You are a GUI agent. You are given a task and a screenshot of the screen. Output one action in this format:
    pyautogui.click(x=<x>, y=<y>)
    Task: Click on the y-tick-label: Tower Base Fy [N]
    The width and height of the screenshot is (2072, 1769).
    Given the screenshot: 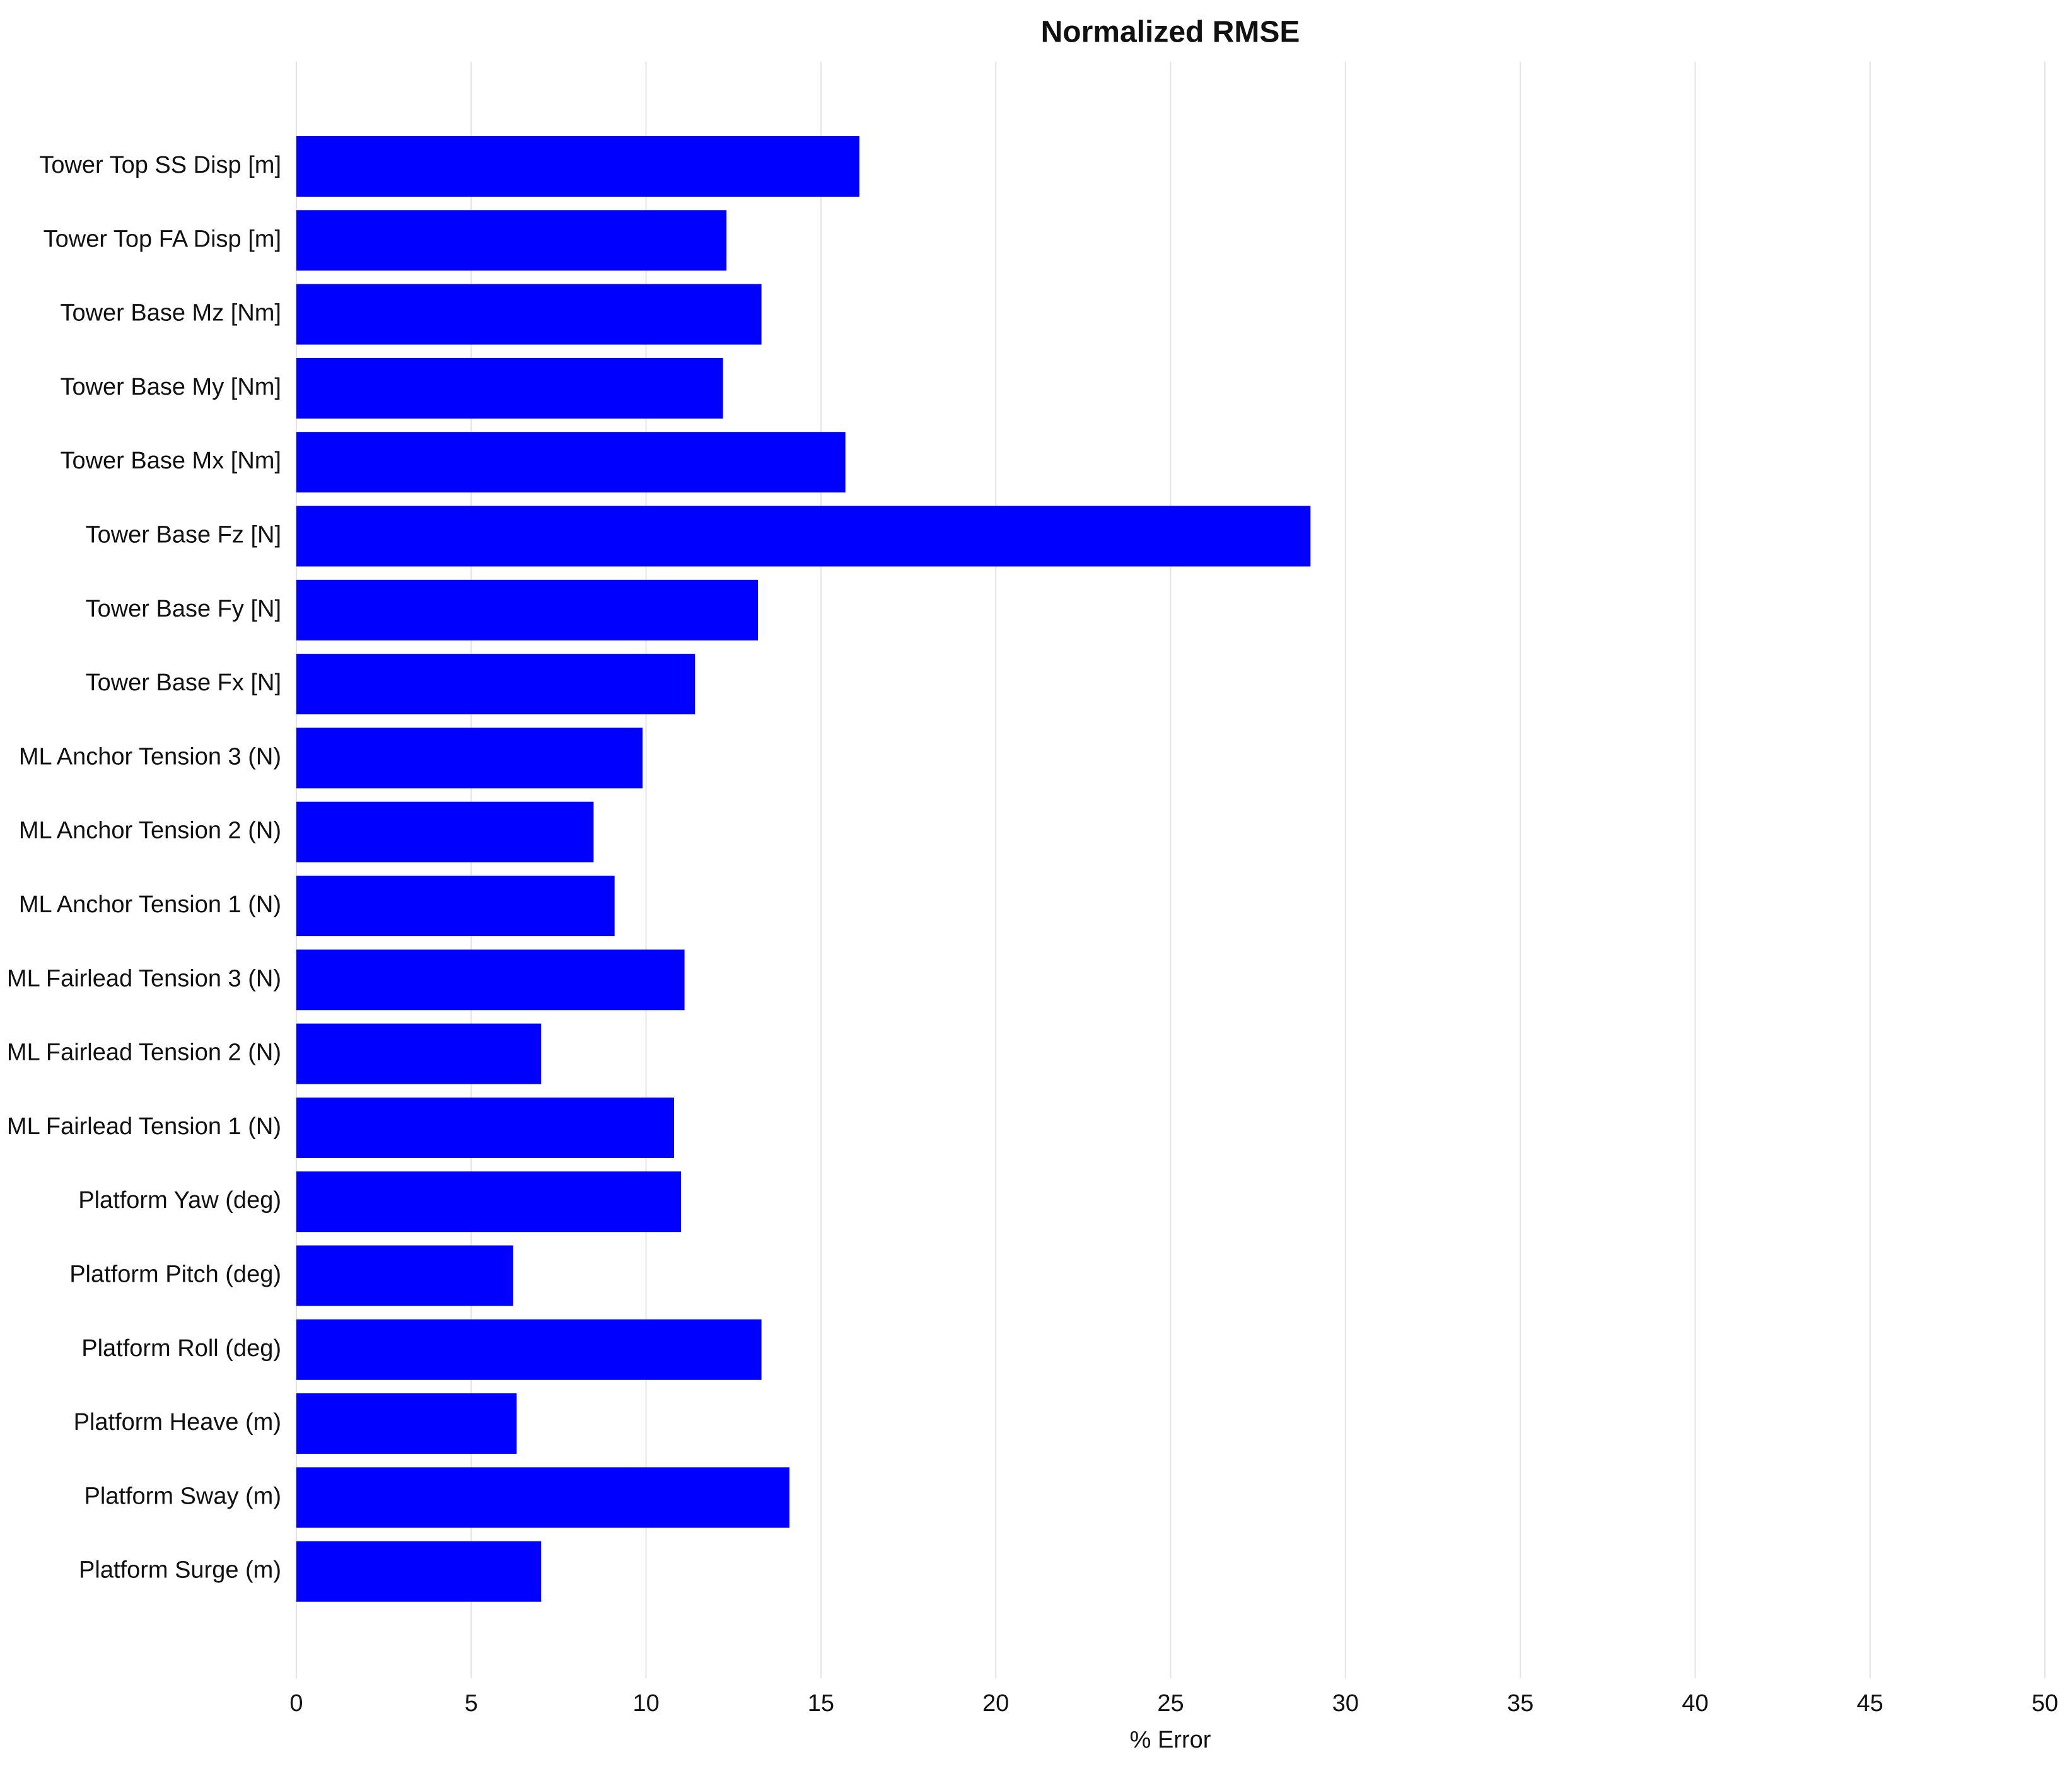 What is the action you would take?
    pyautogui.click(x=184, y=609)
    